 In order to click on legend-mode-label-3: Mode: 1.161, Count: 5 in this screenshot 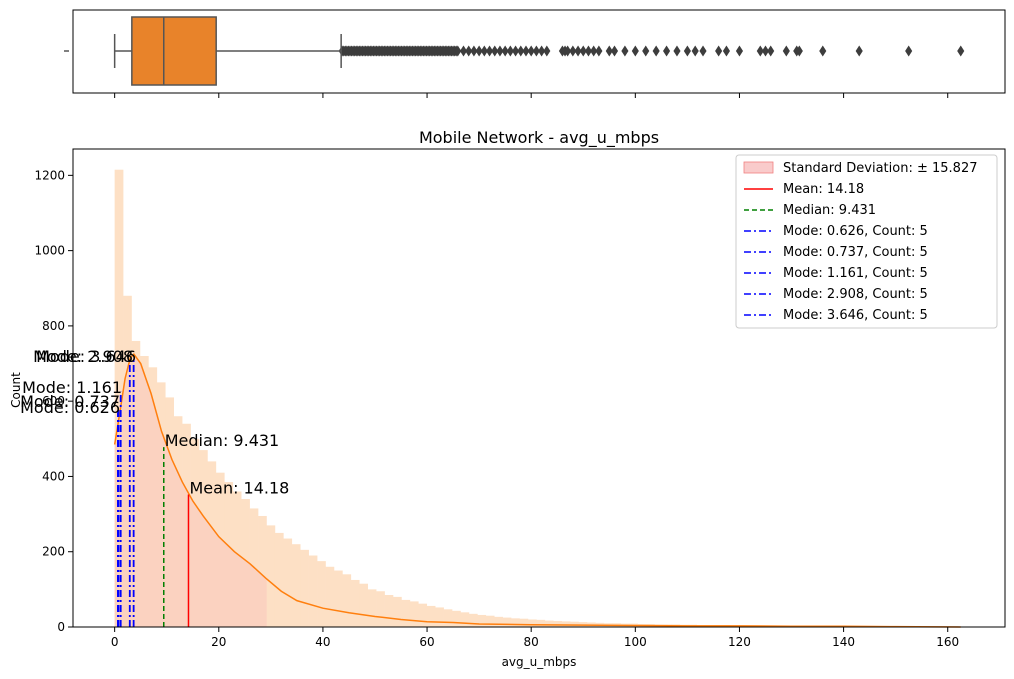, I will do `click(855, 273)`.